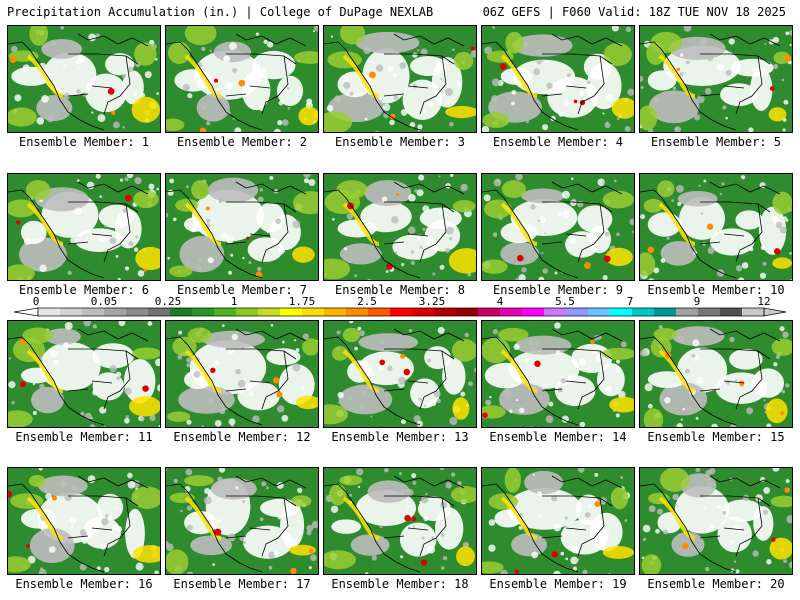 The width and height of the screenshot is (800, 600). What do you see at coordinates (400, 584) in the screenshot?
I see `ensemble-member-label: Ensemble Member: 18` at bounding box center [400, 584].